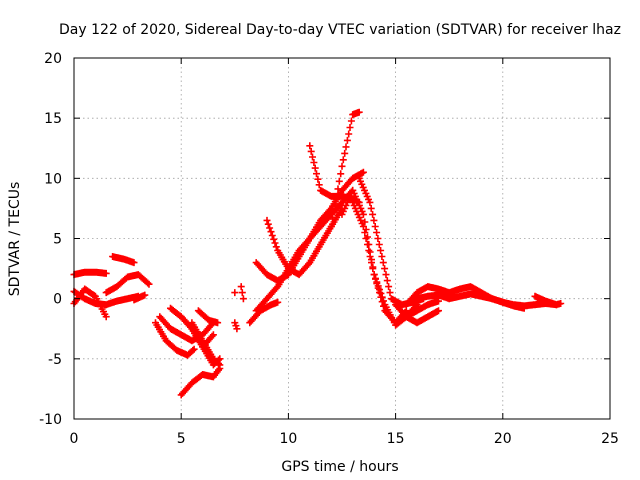 This screenshot has height=480, width=640. Describe the element at coordinates (503, 439) in the screenshot. I see `x-tick-label: 20` at that location.